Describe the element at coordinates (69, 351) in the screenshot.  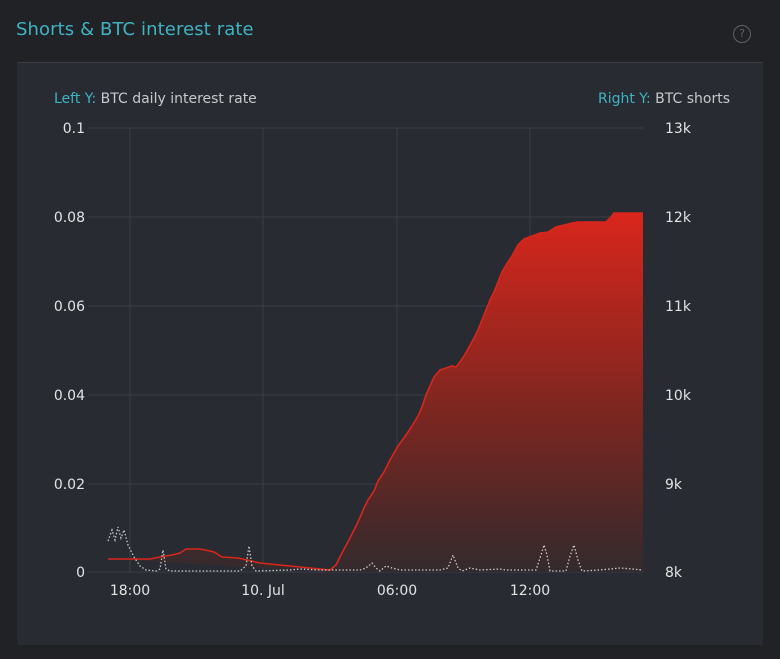
I see `left-axis-ticks: 0.1 0.08 0.06 0.04 0.02 0` at that location.